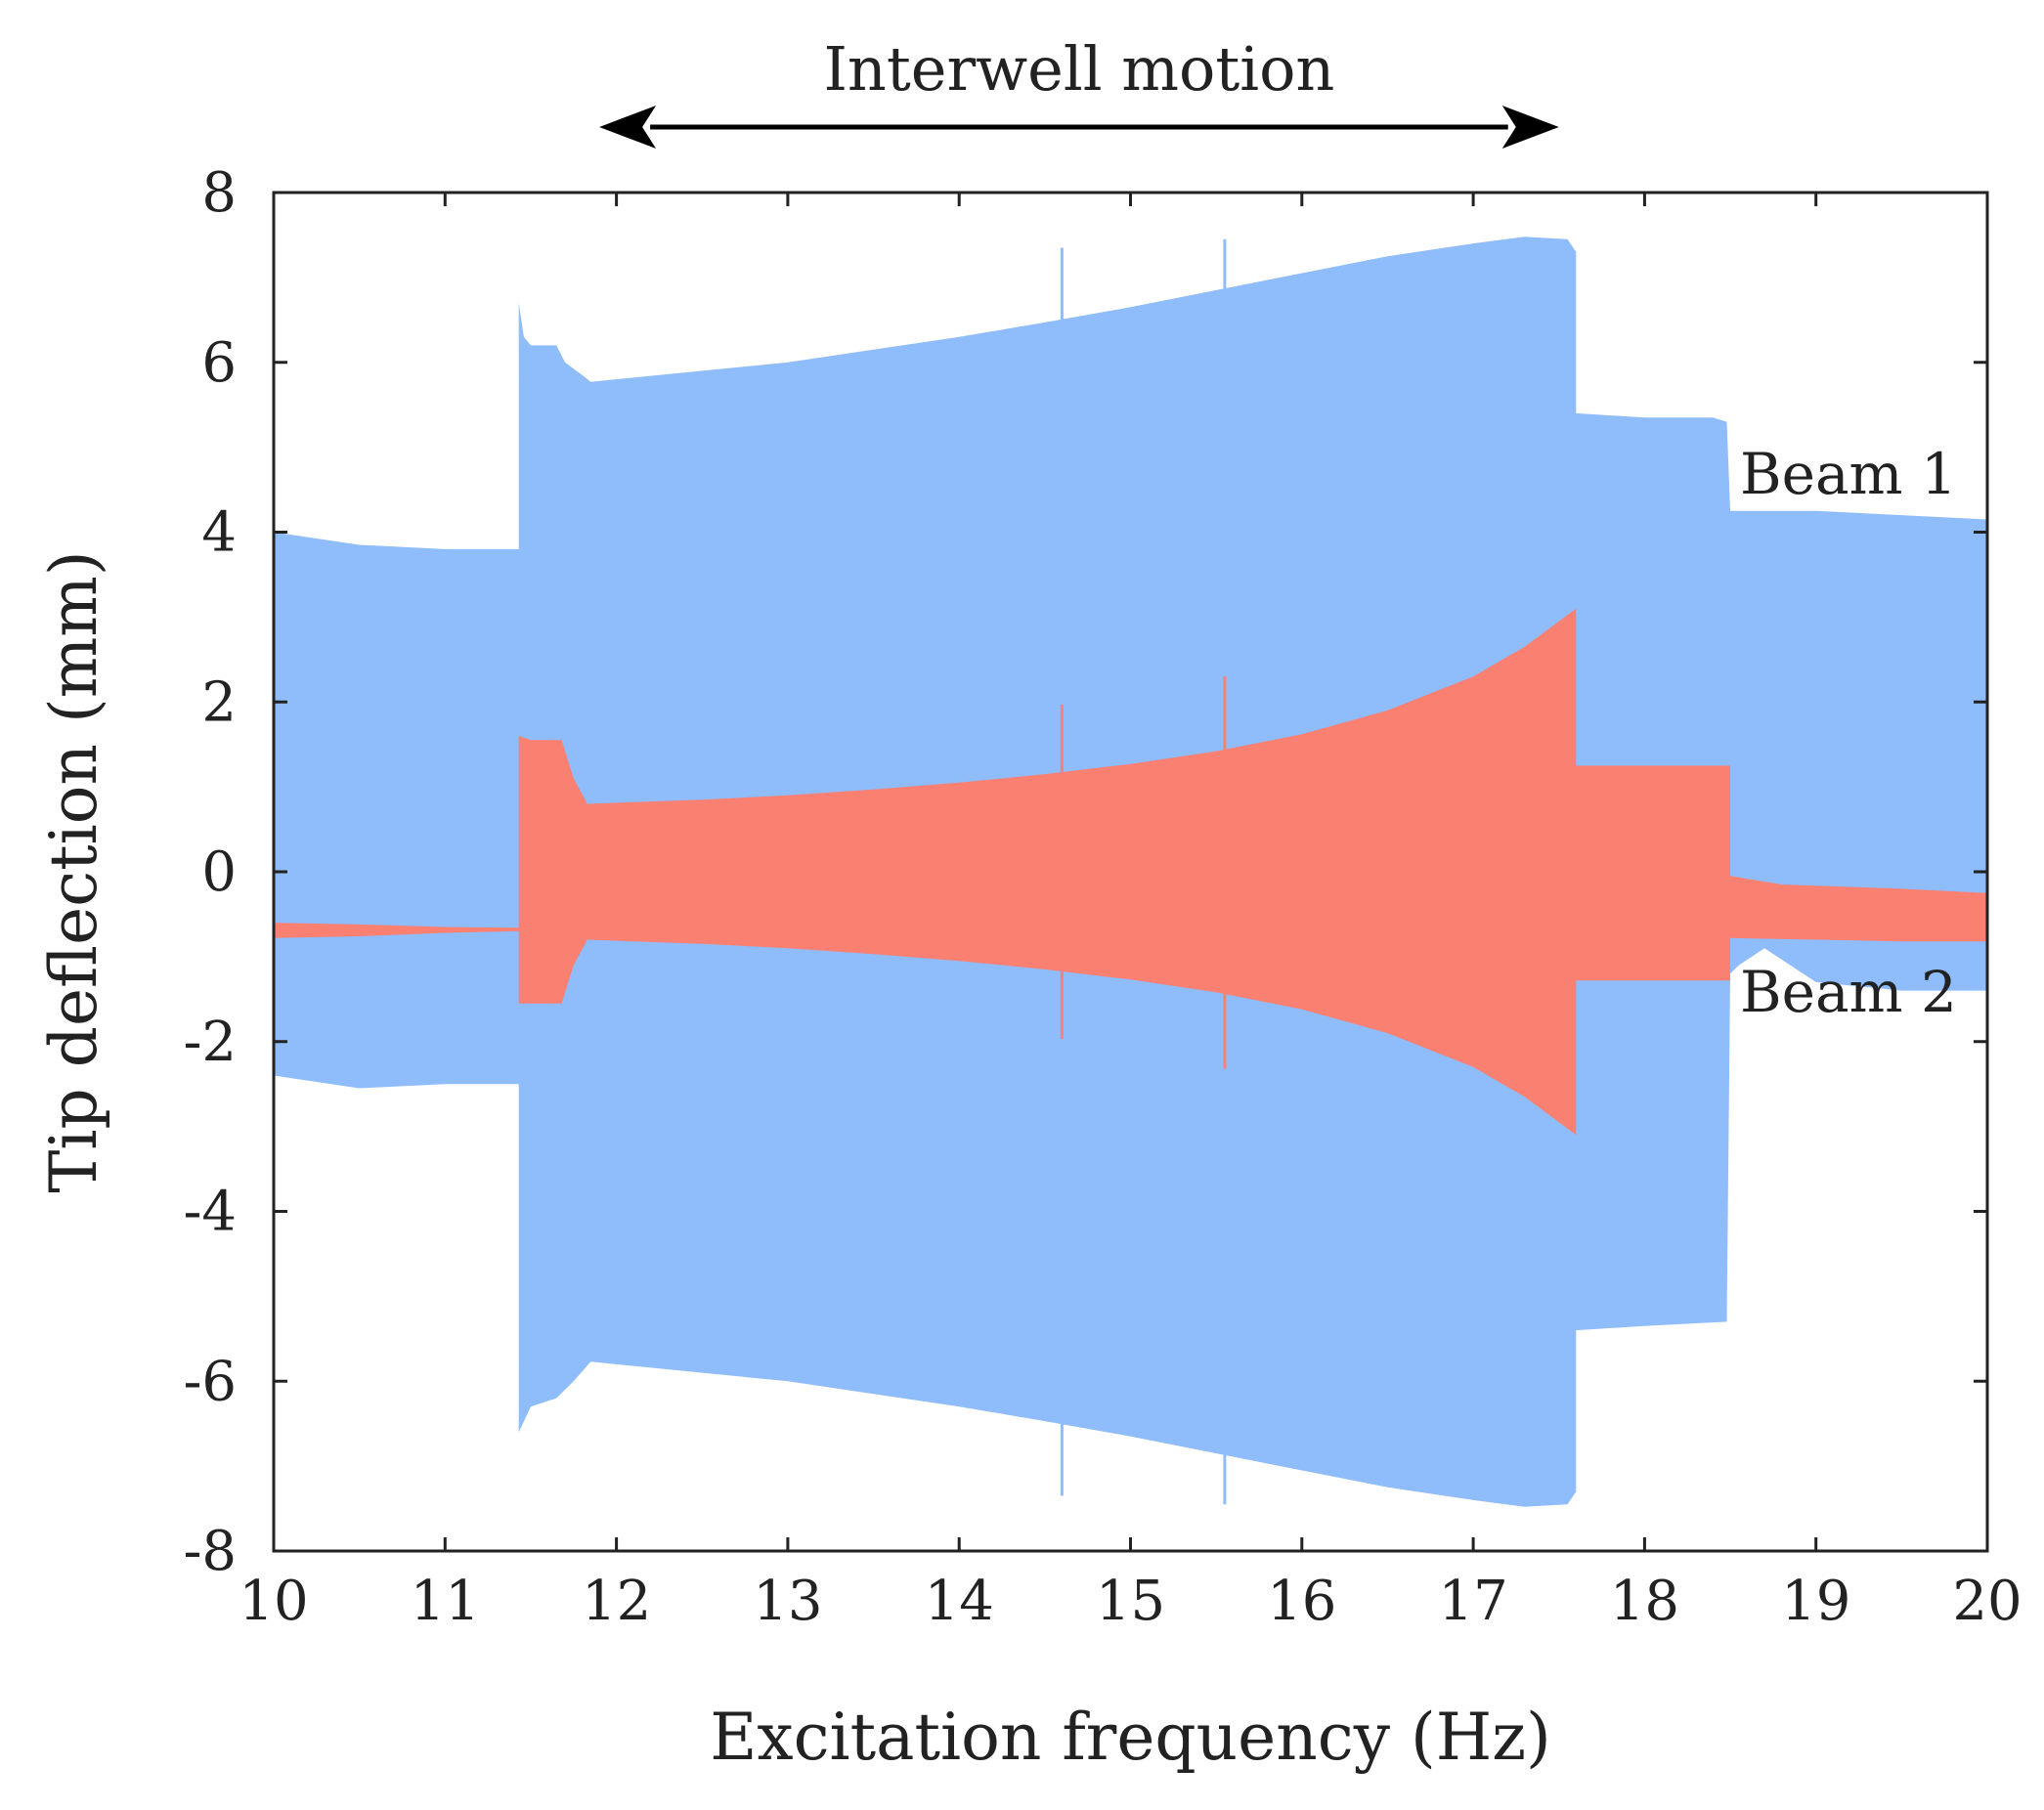 This screenshot has width=2044, height=1810. I want to click on x-tick-label: 14, so click(959, 1601).